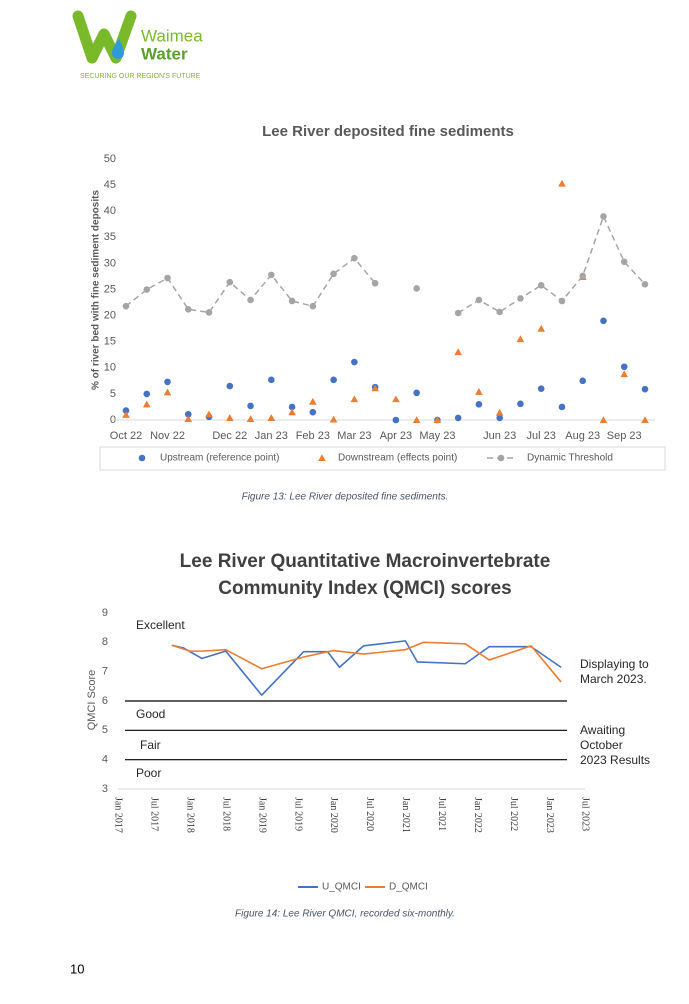 The width and height of the screenshot is (689, 1004). What do you see at coordinates (477, 815) in the screenshot?
I see `x-tick-label: Jan 2022` at bounding box center [477, 815].